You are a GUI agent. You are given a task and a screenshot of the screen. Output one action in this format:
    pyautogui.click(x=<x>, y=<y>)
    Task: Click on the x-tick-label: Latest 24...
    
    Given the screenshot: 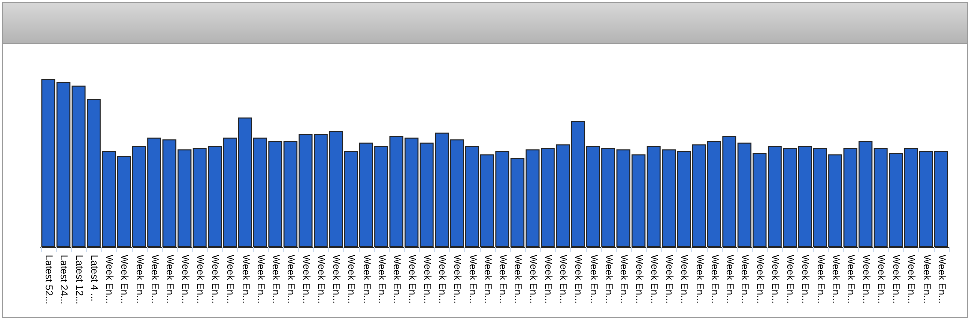 What is the action you would take?
    pyautogui.click(x=64, y=279)
    